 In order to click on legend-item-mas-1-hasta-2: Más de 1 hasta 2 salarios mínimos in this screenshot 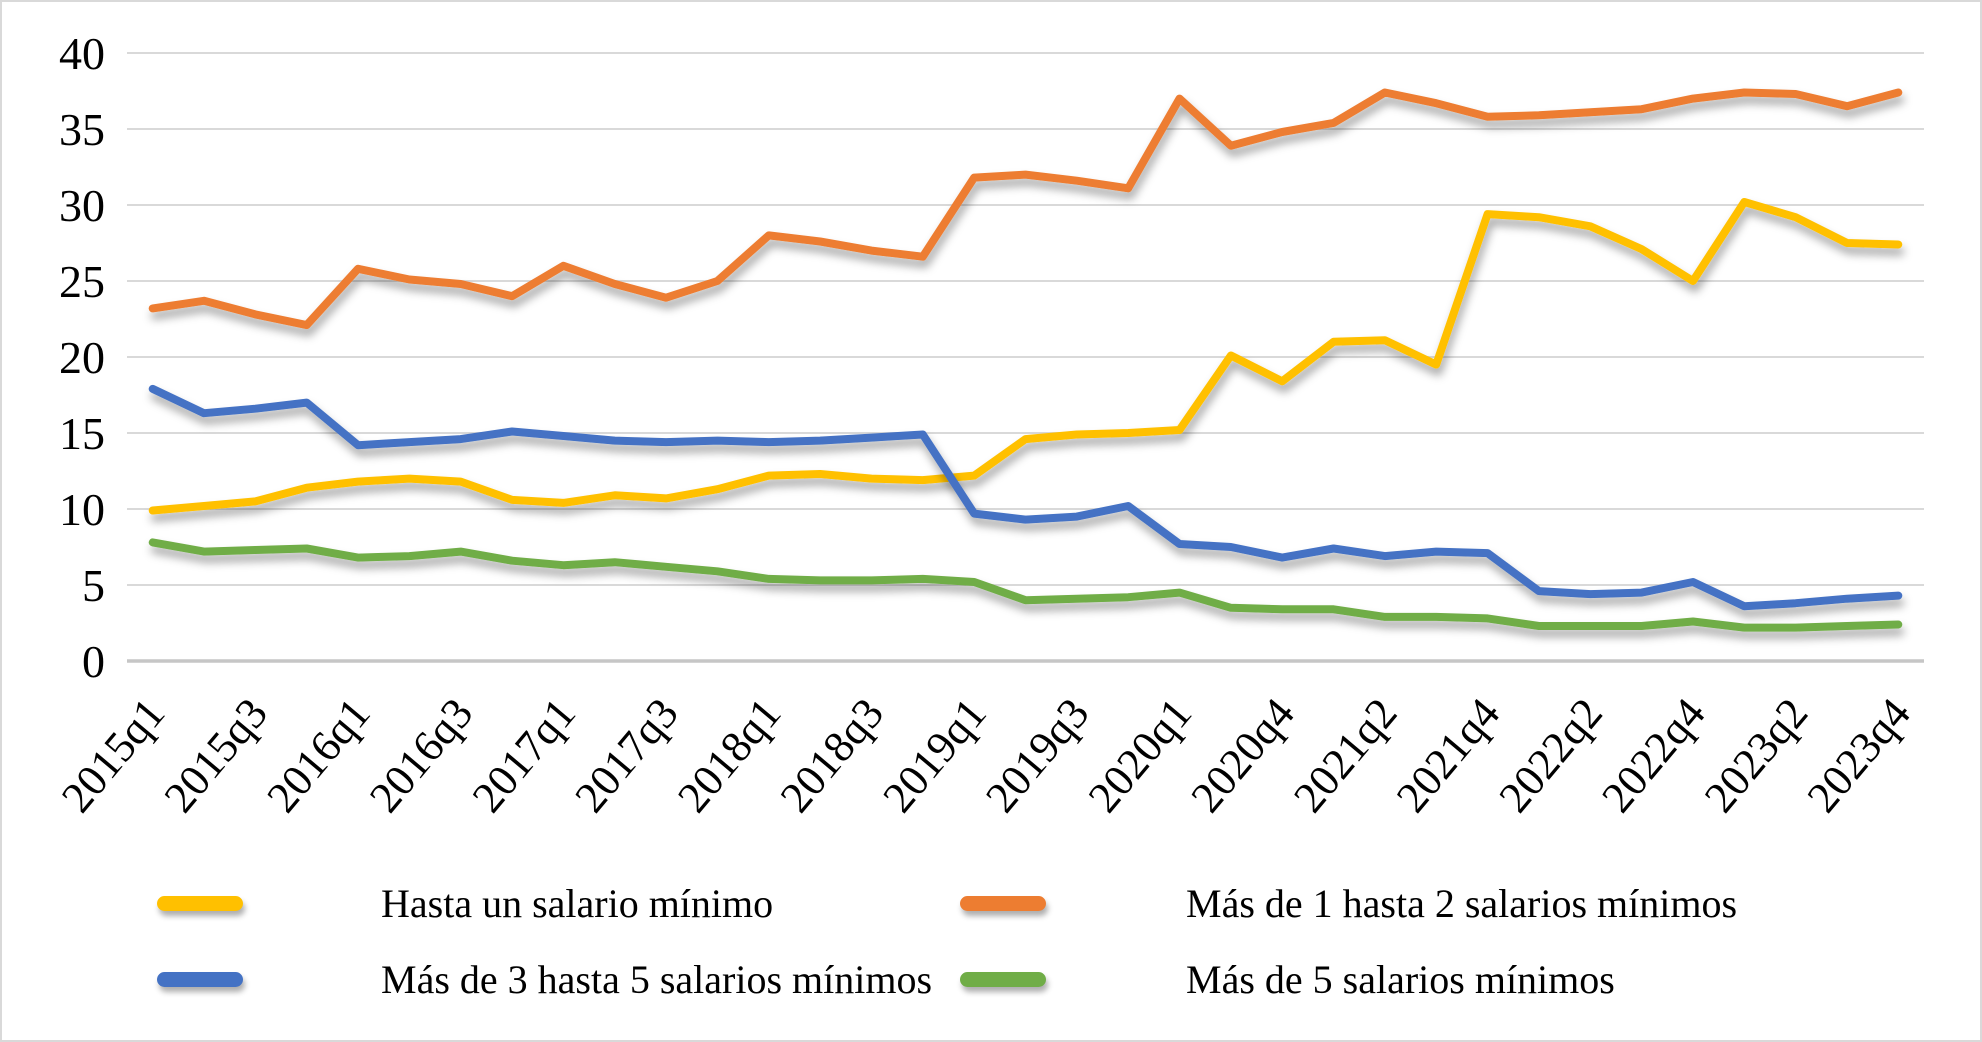, I will do `click(1348, 903)`.